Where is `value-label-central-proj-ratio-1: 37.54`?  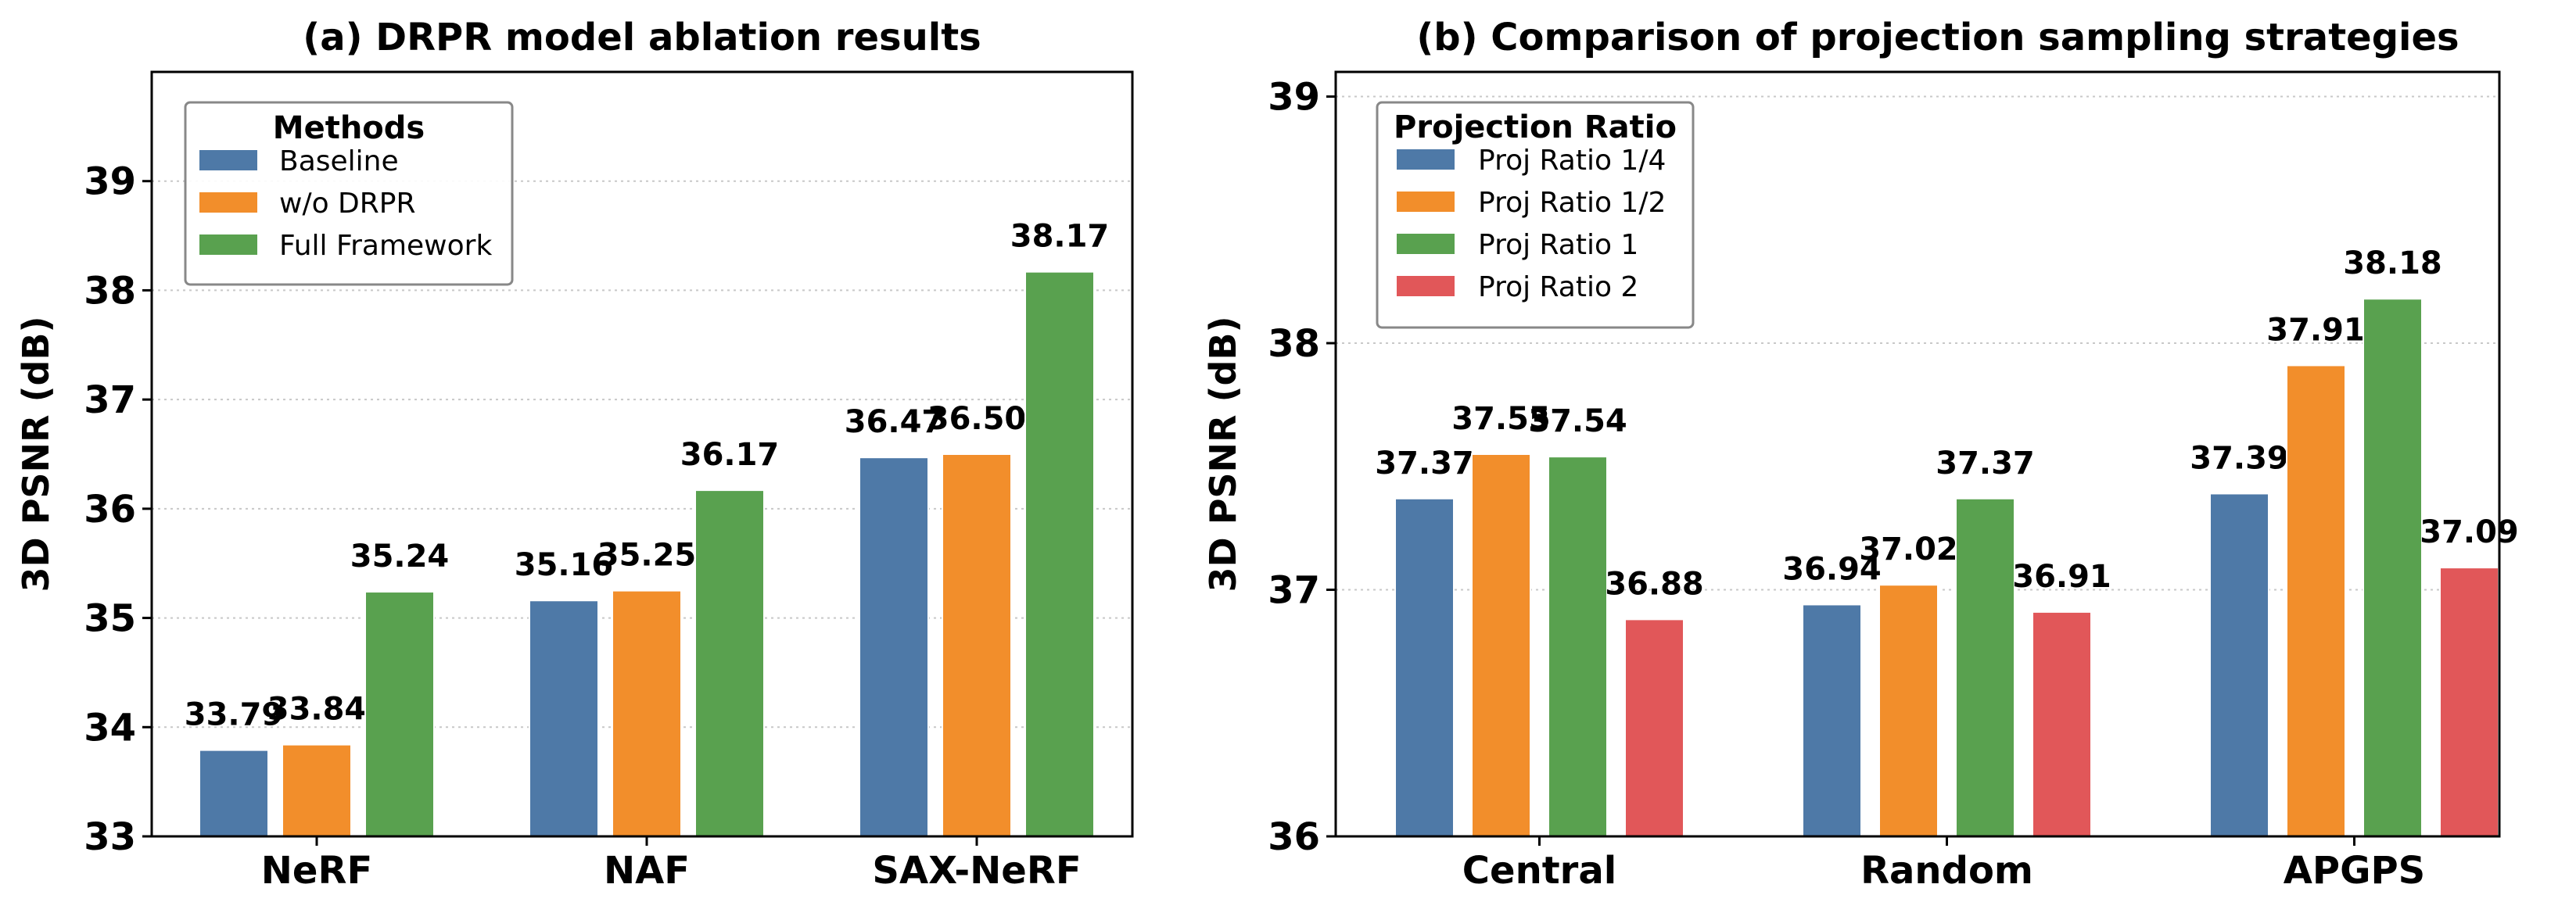 value-label-central-proj-ratio-1: 37.54 is located at coordinates (1577, 421).